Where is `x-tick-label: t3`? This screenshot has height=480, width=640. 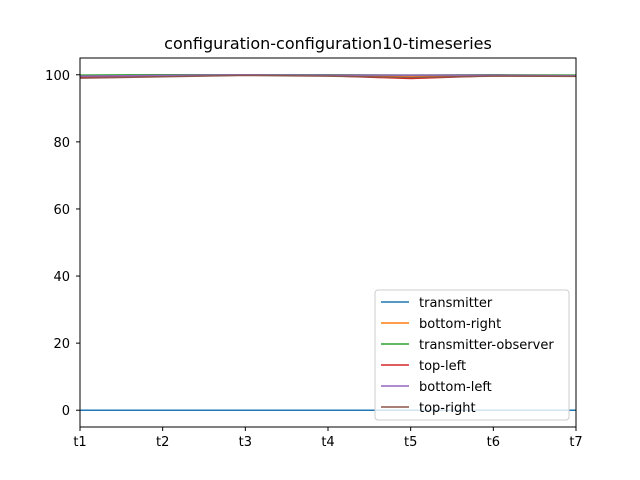
x-tick-label: t3 is located at coordinates (245, 442).